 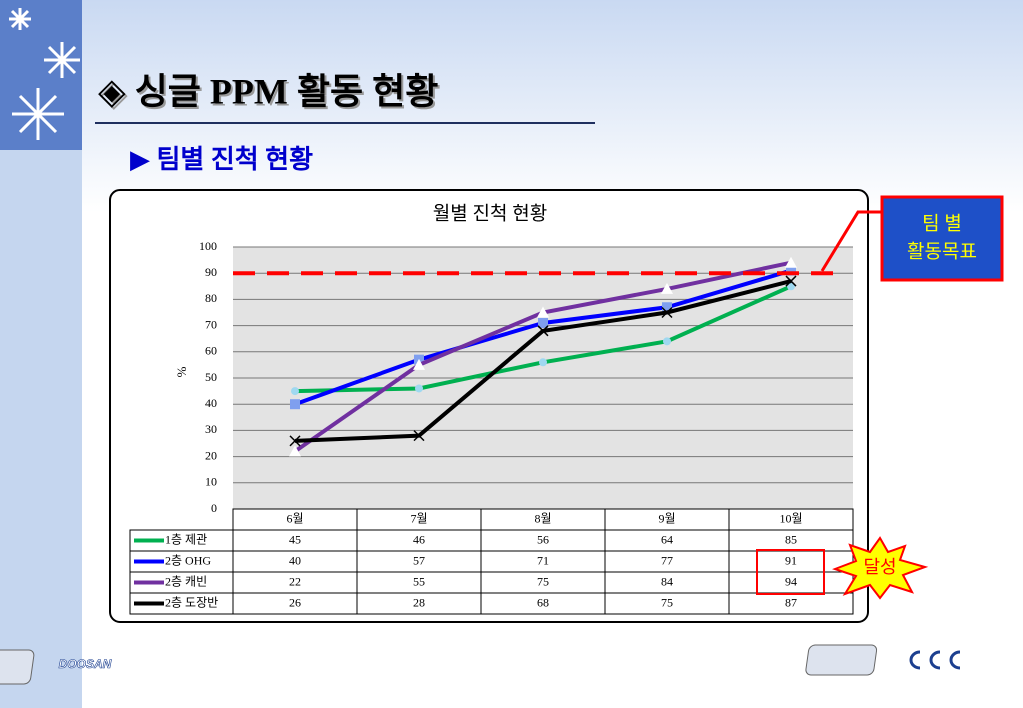 I want to click on legend-label: 2층 OHG, so click(x=188, y=560).